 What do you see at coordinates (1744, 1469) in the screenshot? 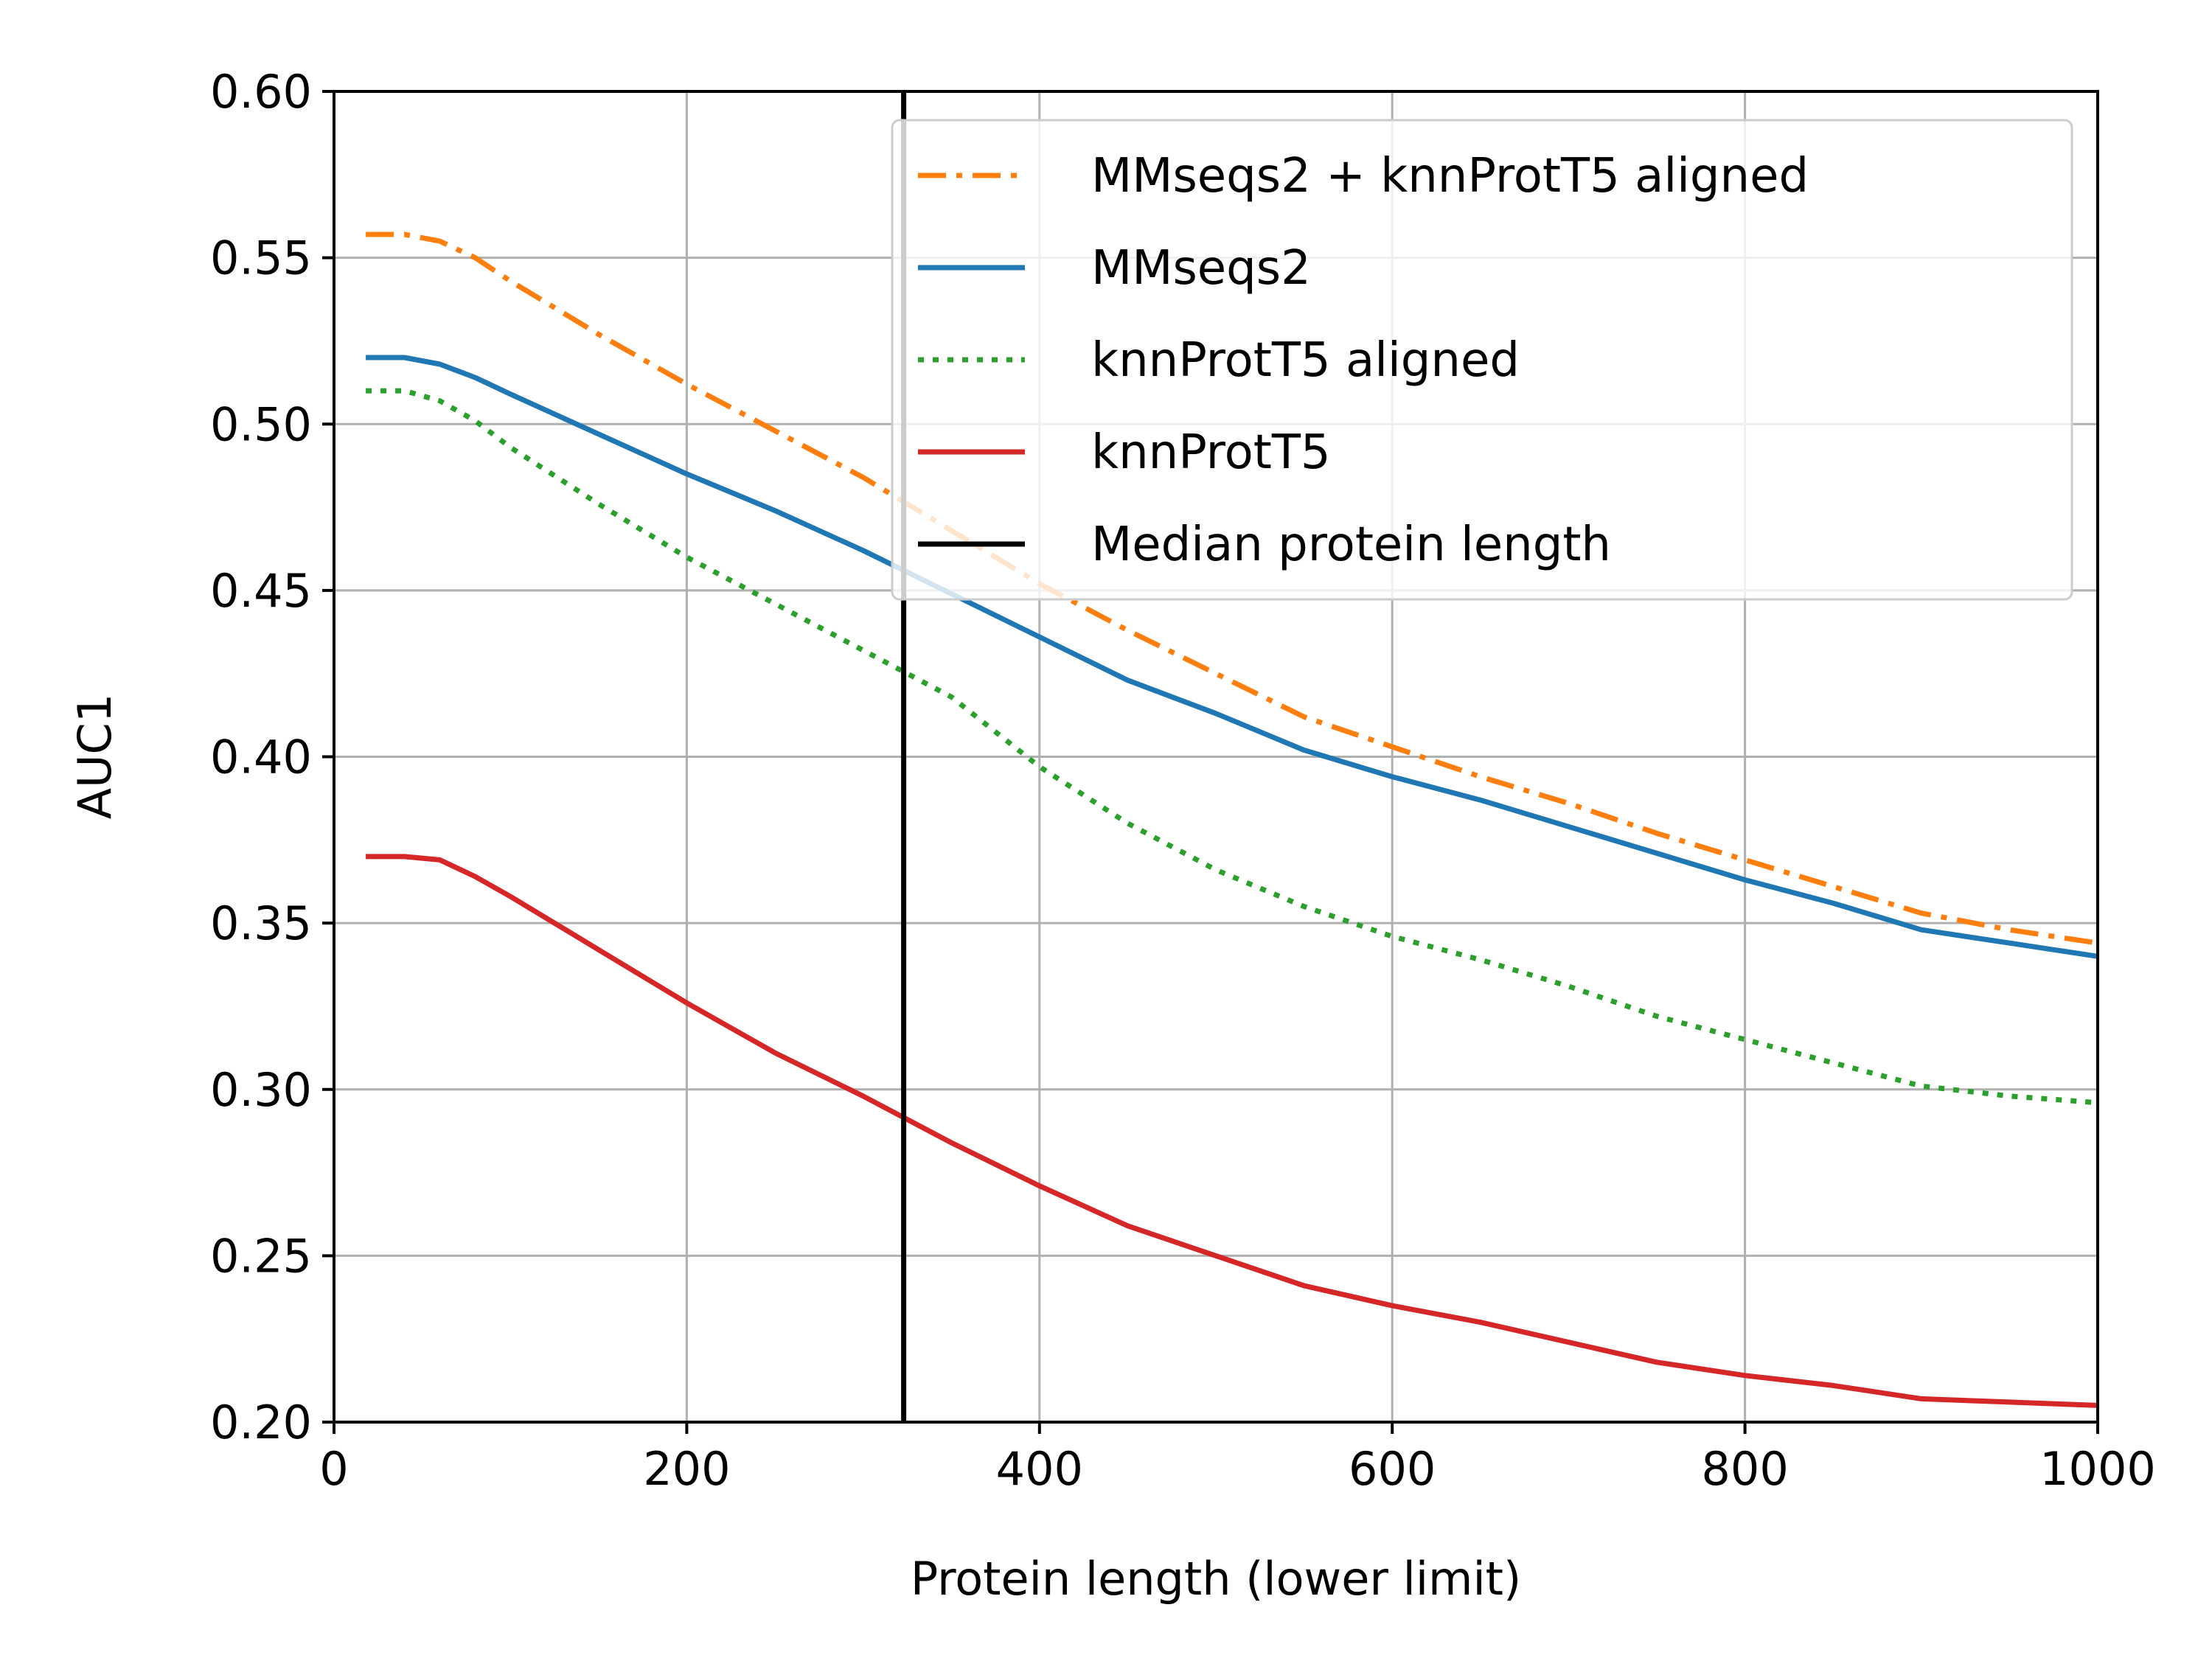
I see `x-tick-label: 800` at bounding box center [1744, 1469].